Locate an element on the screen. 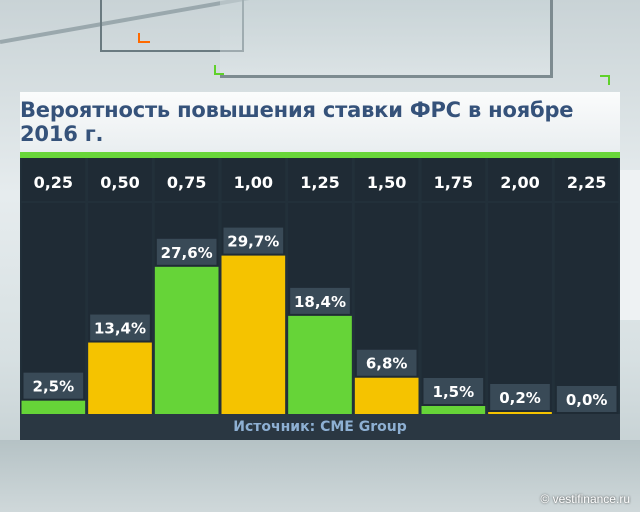 This screenshot has width=640, height=512. studio-frame-center is located at coordinates (386, 39).